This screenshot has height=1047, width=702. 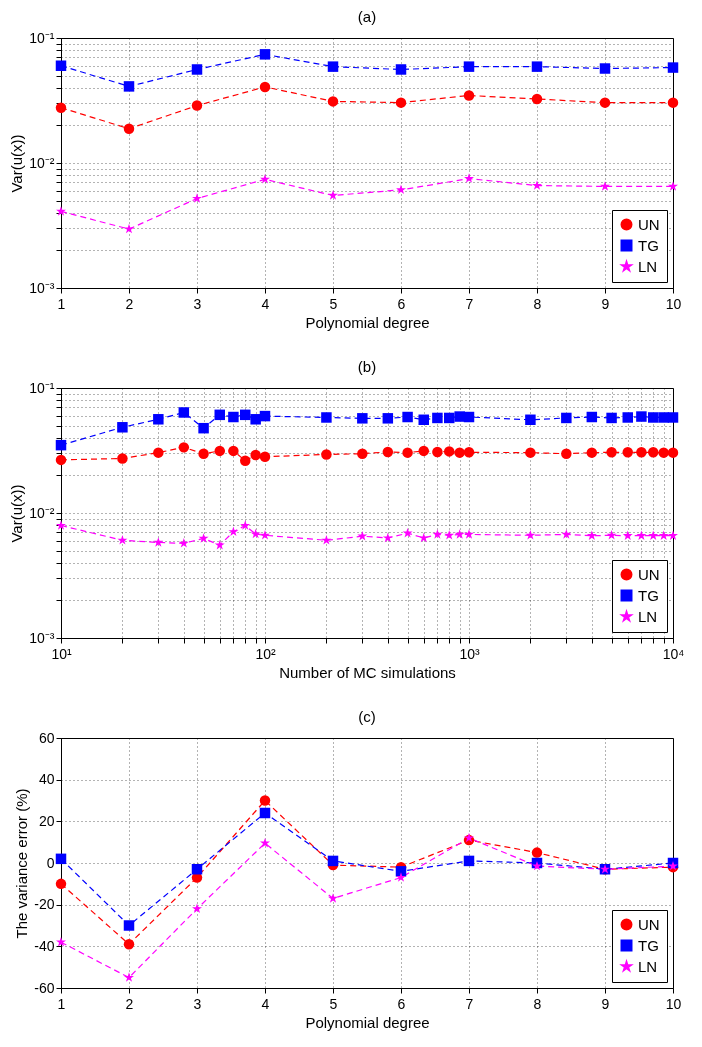 I want to click on y-tick-label: -40, so click(x=44, y=945).